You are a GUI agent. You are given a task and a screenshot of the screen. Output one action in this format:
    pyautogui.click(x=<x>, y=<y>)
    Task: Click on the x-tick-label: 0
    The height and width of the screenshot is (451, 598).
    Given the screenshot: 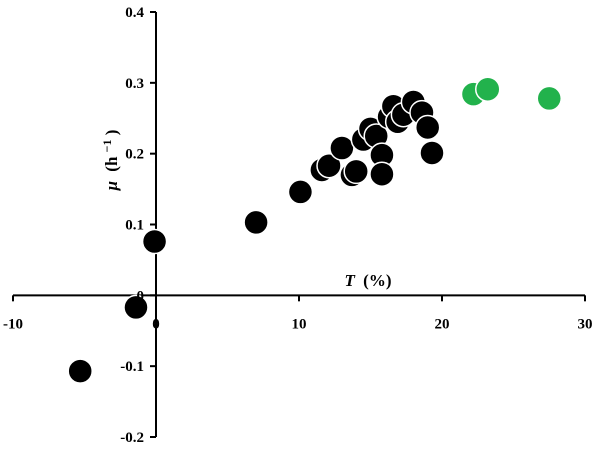 What is the action you would take?
    pyautogui.click(x=156, y=324)
    